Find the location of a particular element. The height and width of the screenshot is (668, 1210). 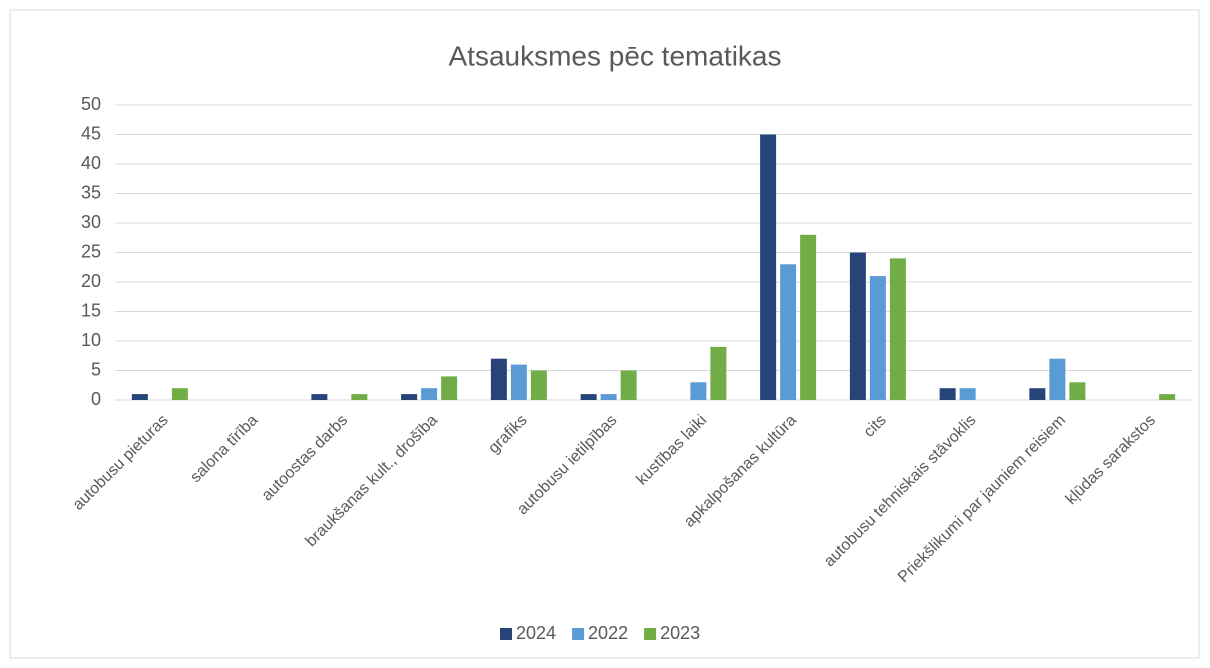

y-tick-label: 5 is located at coordinates (96, 369).